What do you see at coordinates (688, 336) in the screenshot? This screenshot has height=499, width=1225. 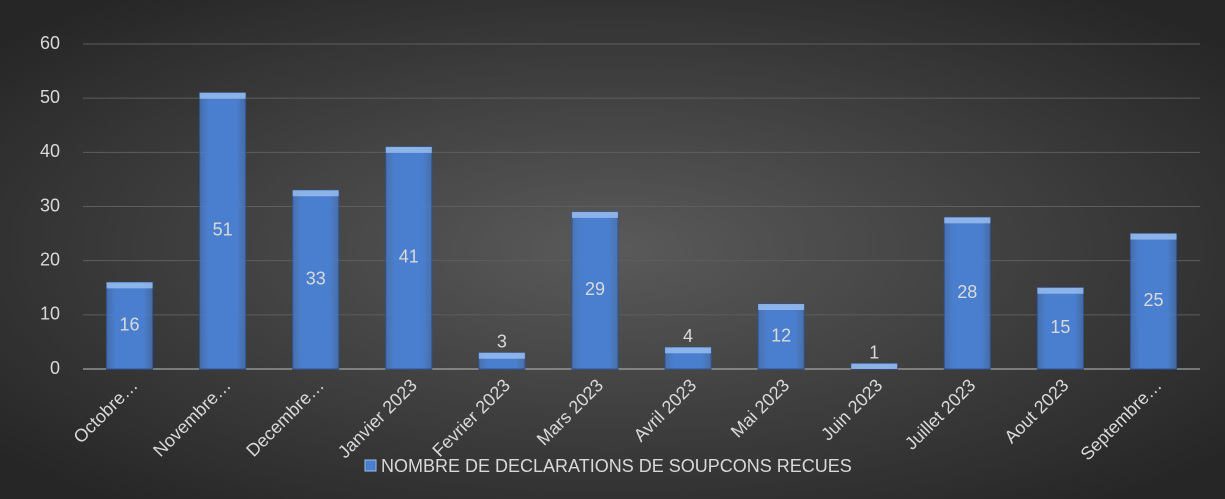 I see `data-label: 4` at bounding box center [688, 336].